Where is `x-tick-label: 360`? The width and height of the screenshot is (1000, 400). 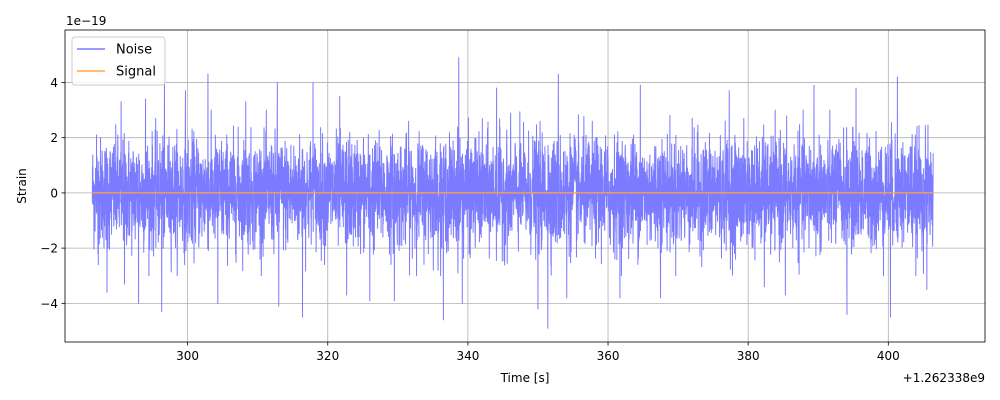 x-tick-label: 360 is located at coordinates (608, 356).